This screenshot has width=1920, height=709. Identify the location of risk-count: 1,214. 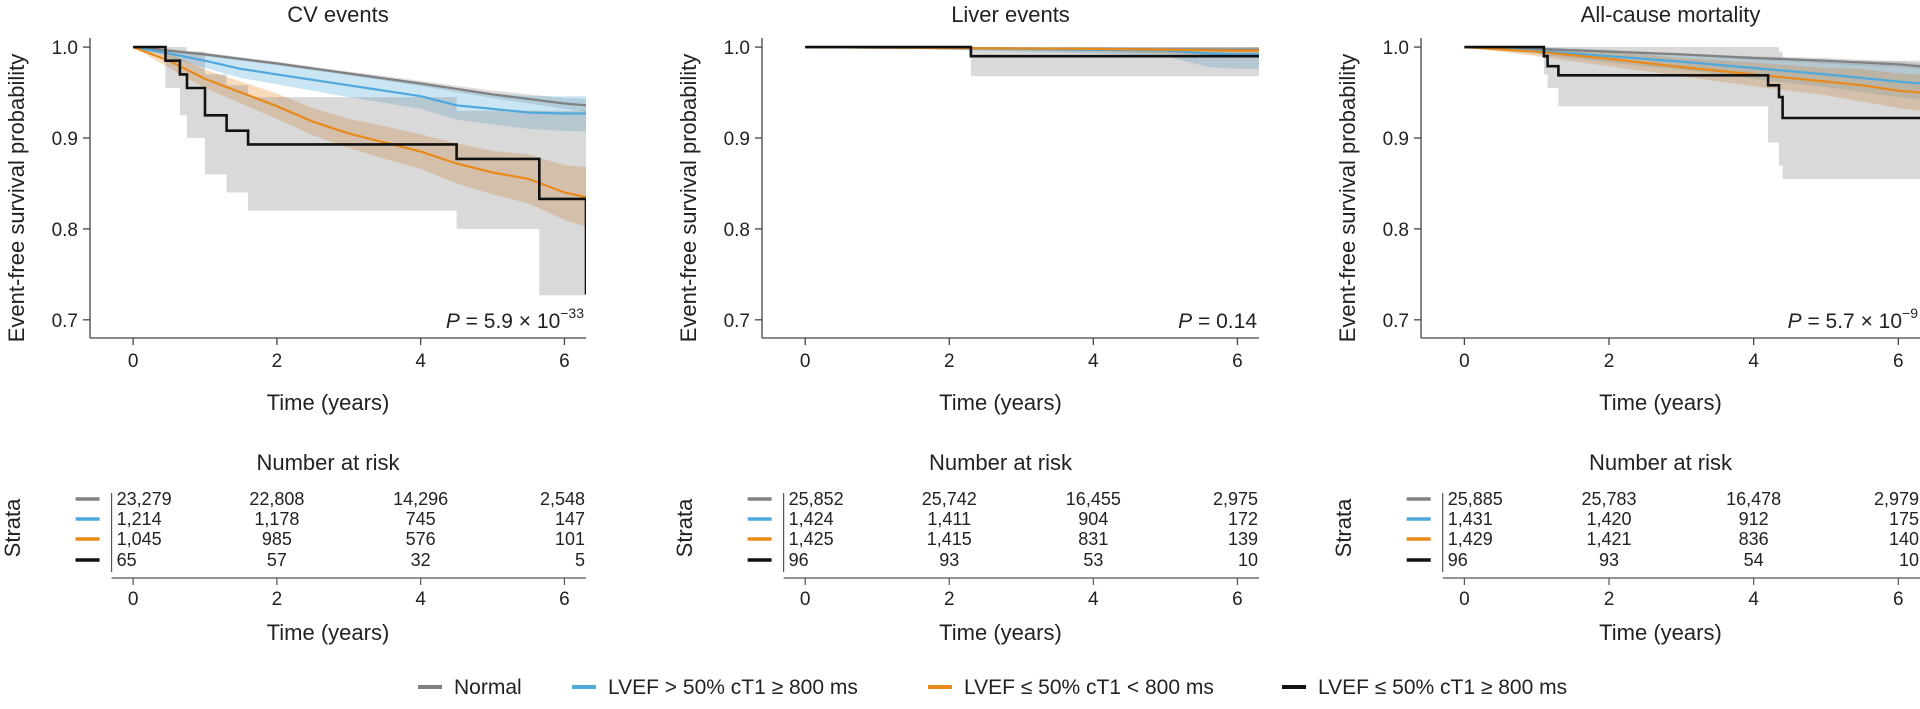
(139, 519).